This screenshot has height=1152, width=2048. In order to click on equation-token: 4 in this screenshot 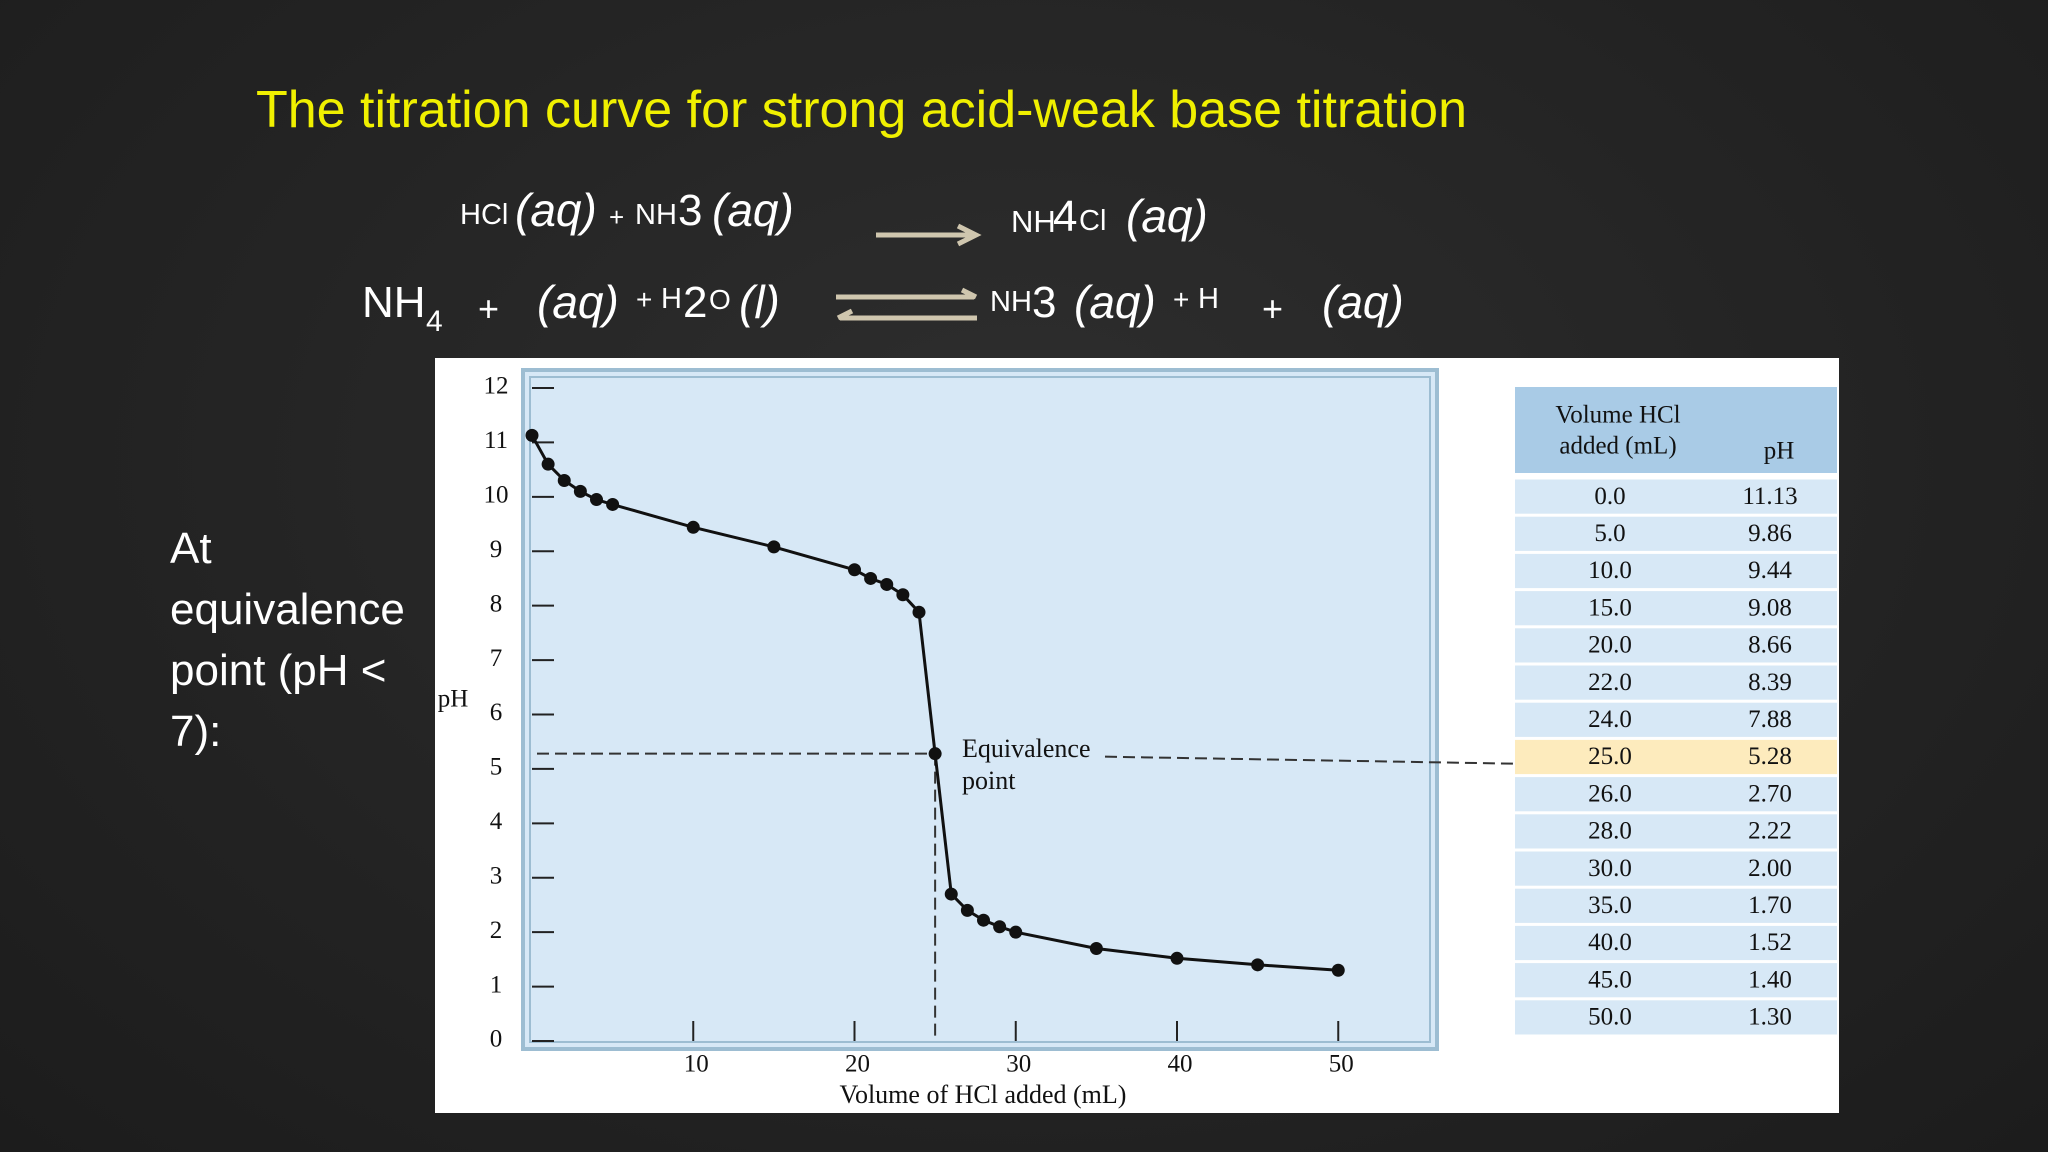, I will do `click(434, 321)`.